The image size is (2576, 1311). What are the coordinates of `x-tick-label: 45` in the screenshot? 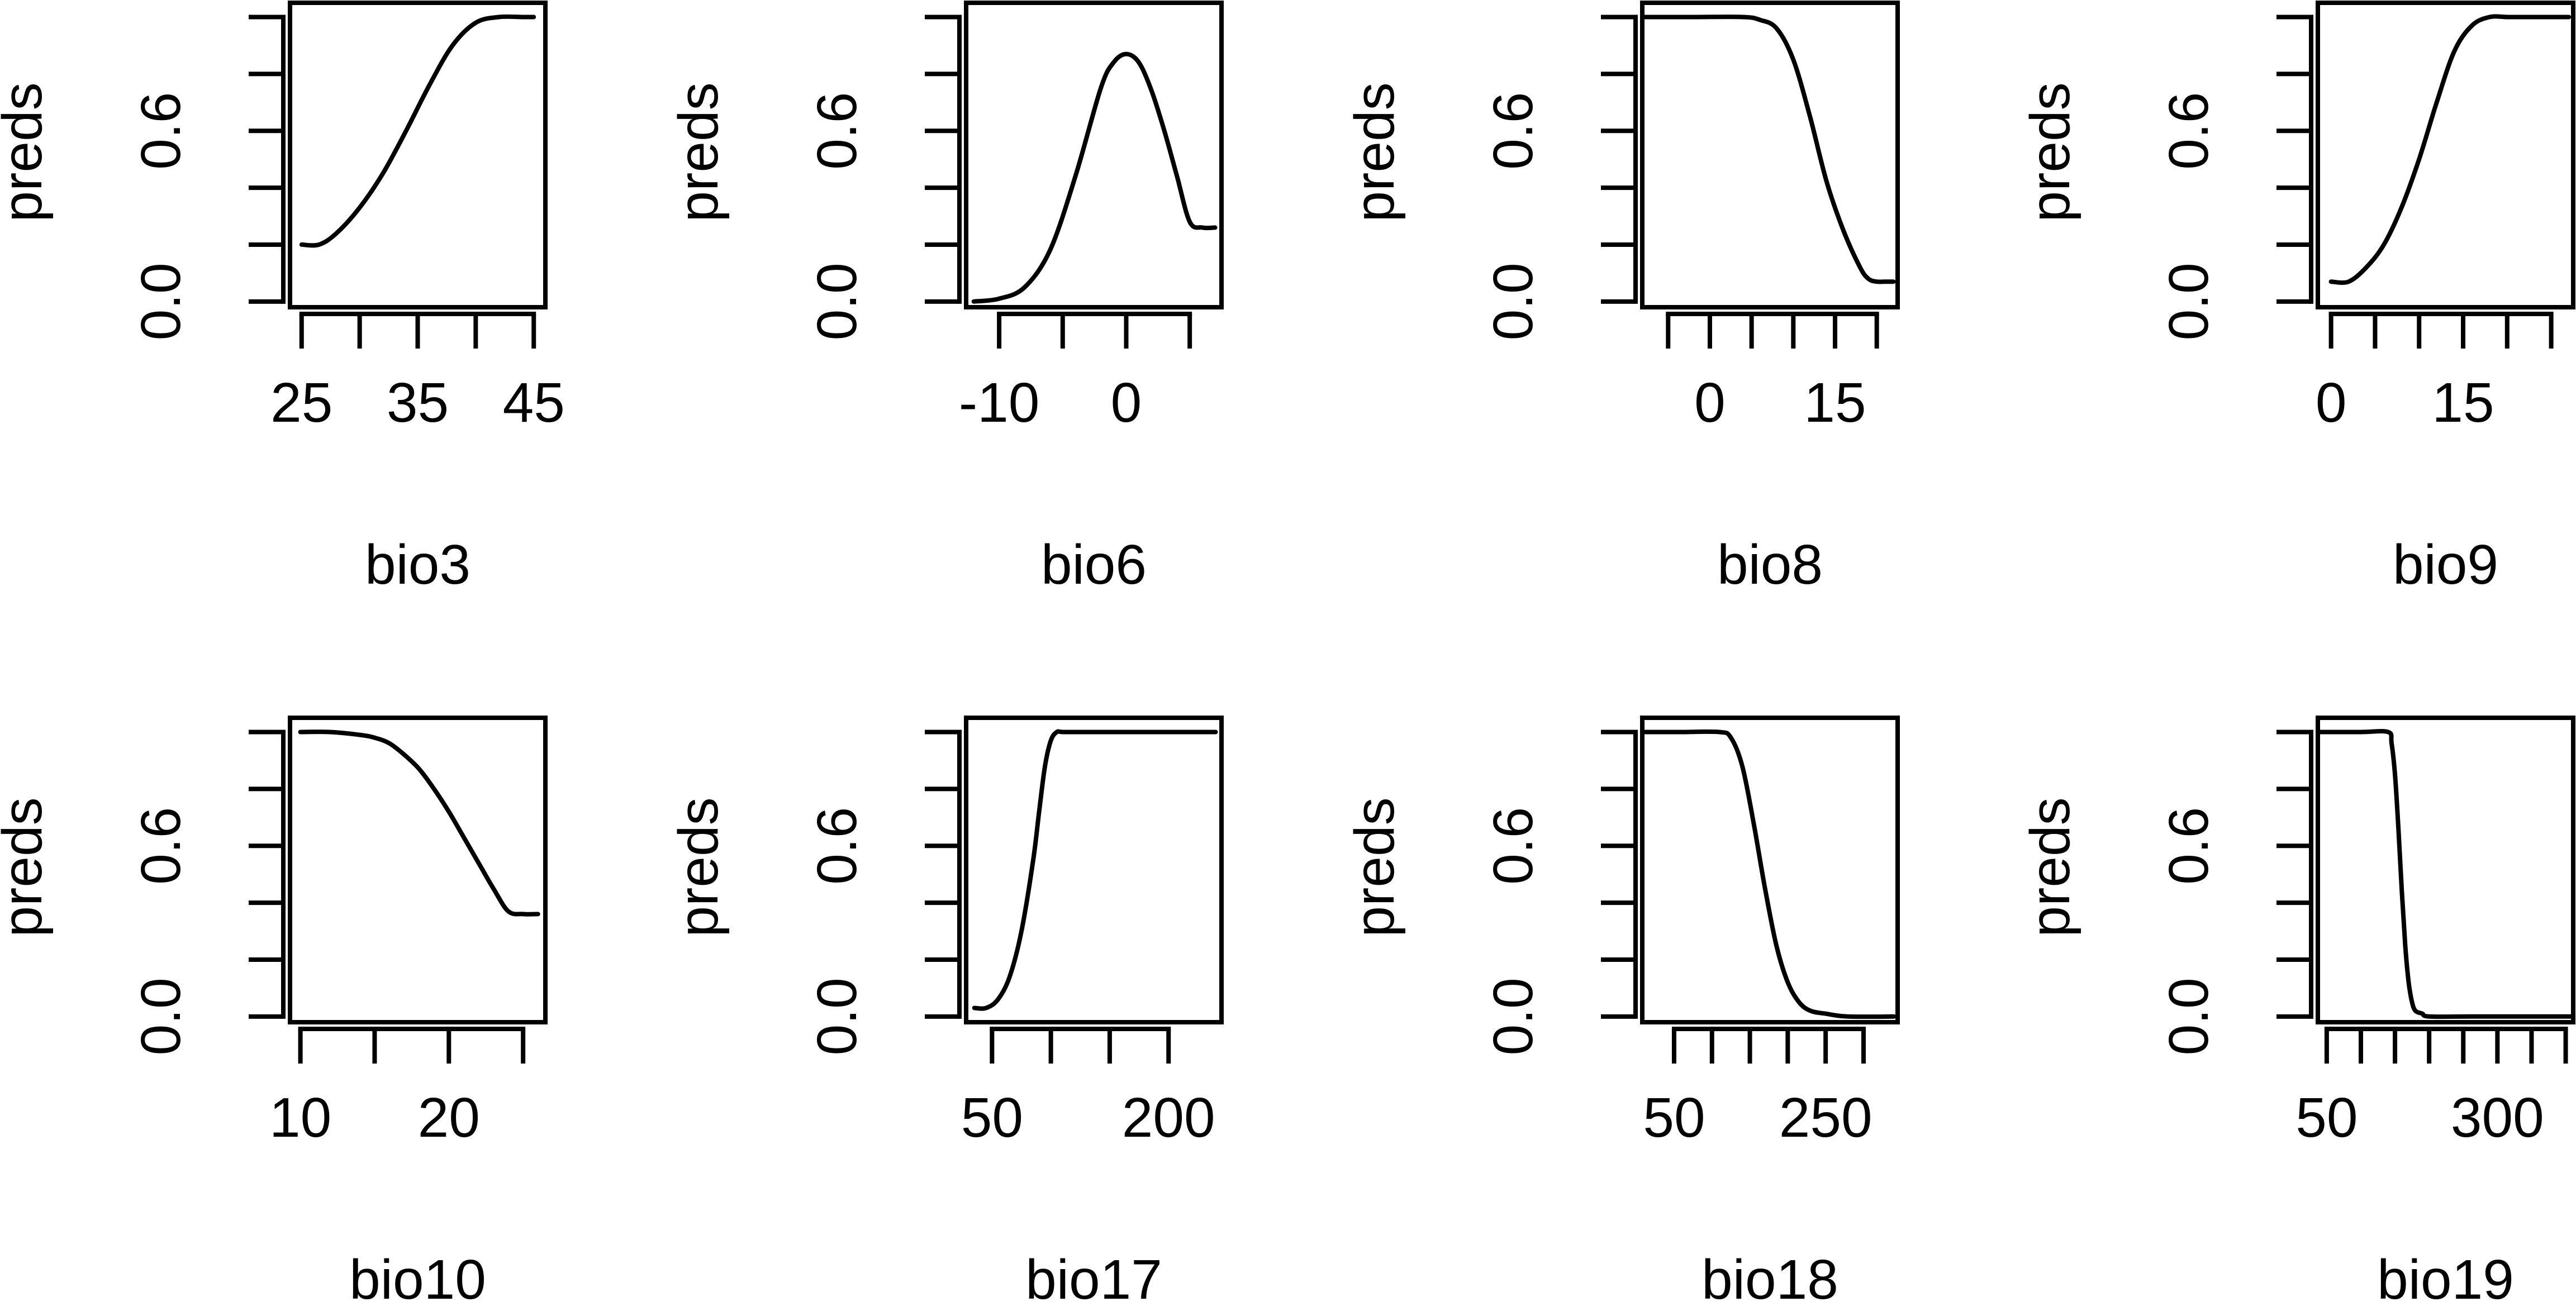 It's located at (534, 402).